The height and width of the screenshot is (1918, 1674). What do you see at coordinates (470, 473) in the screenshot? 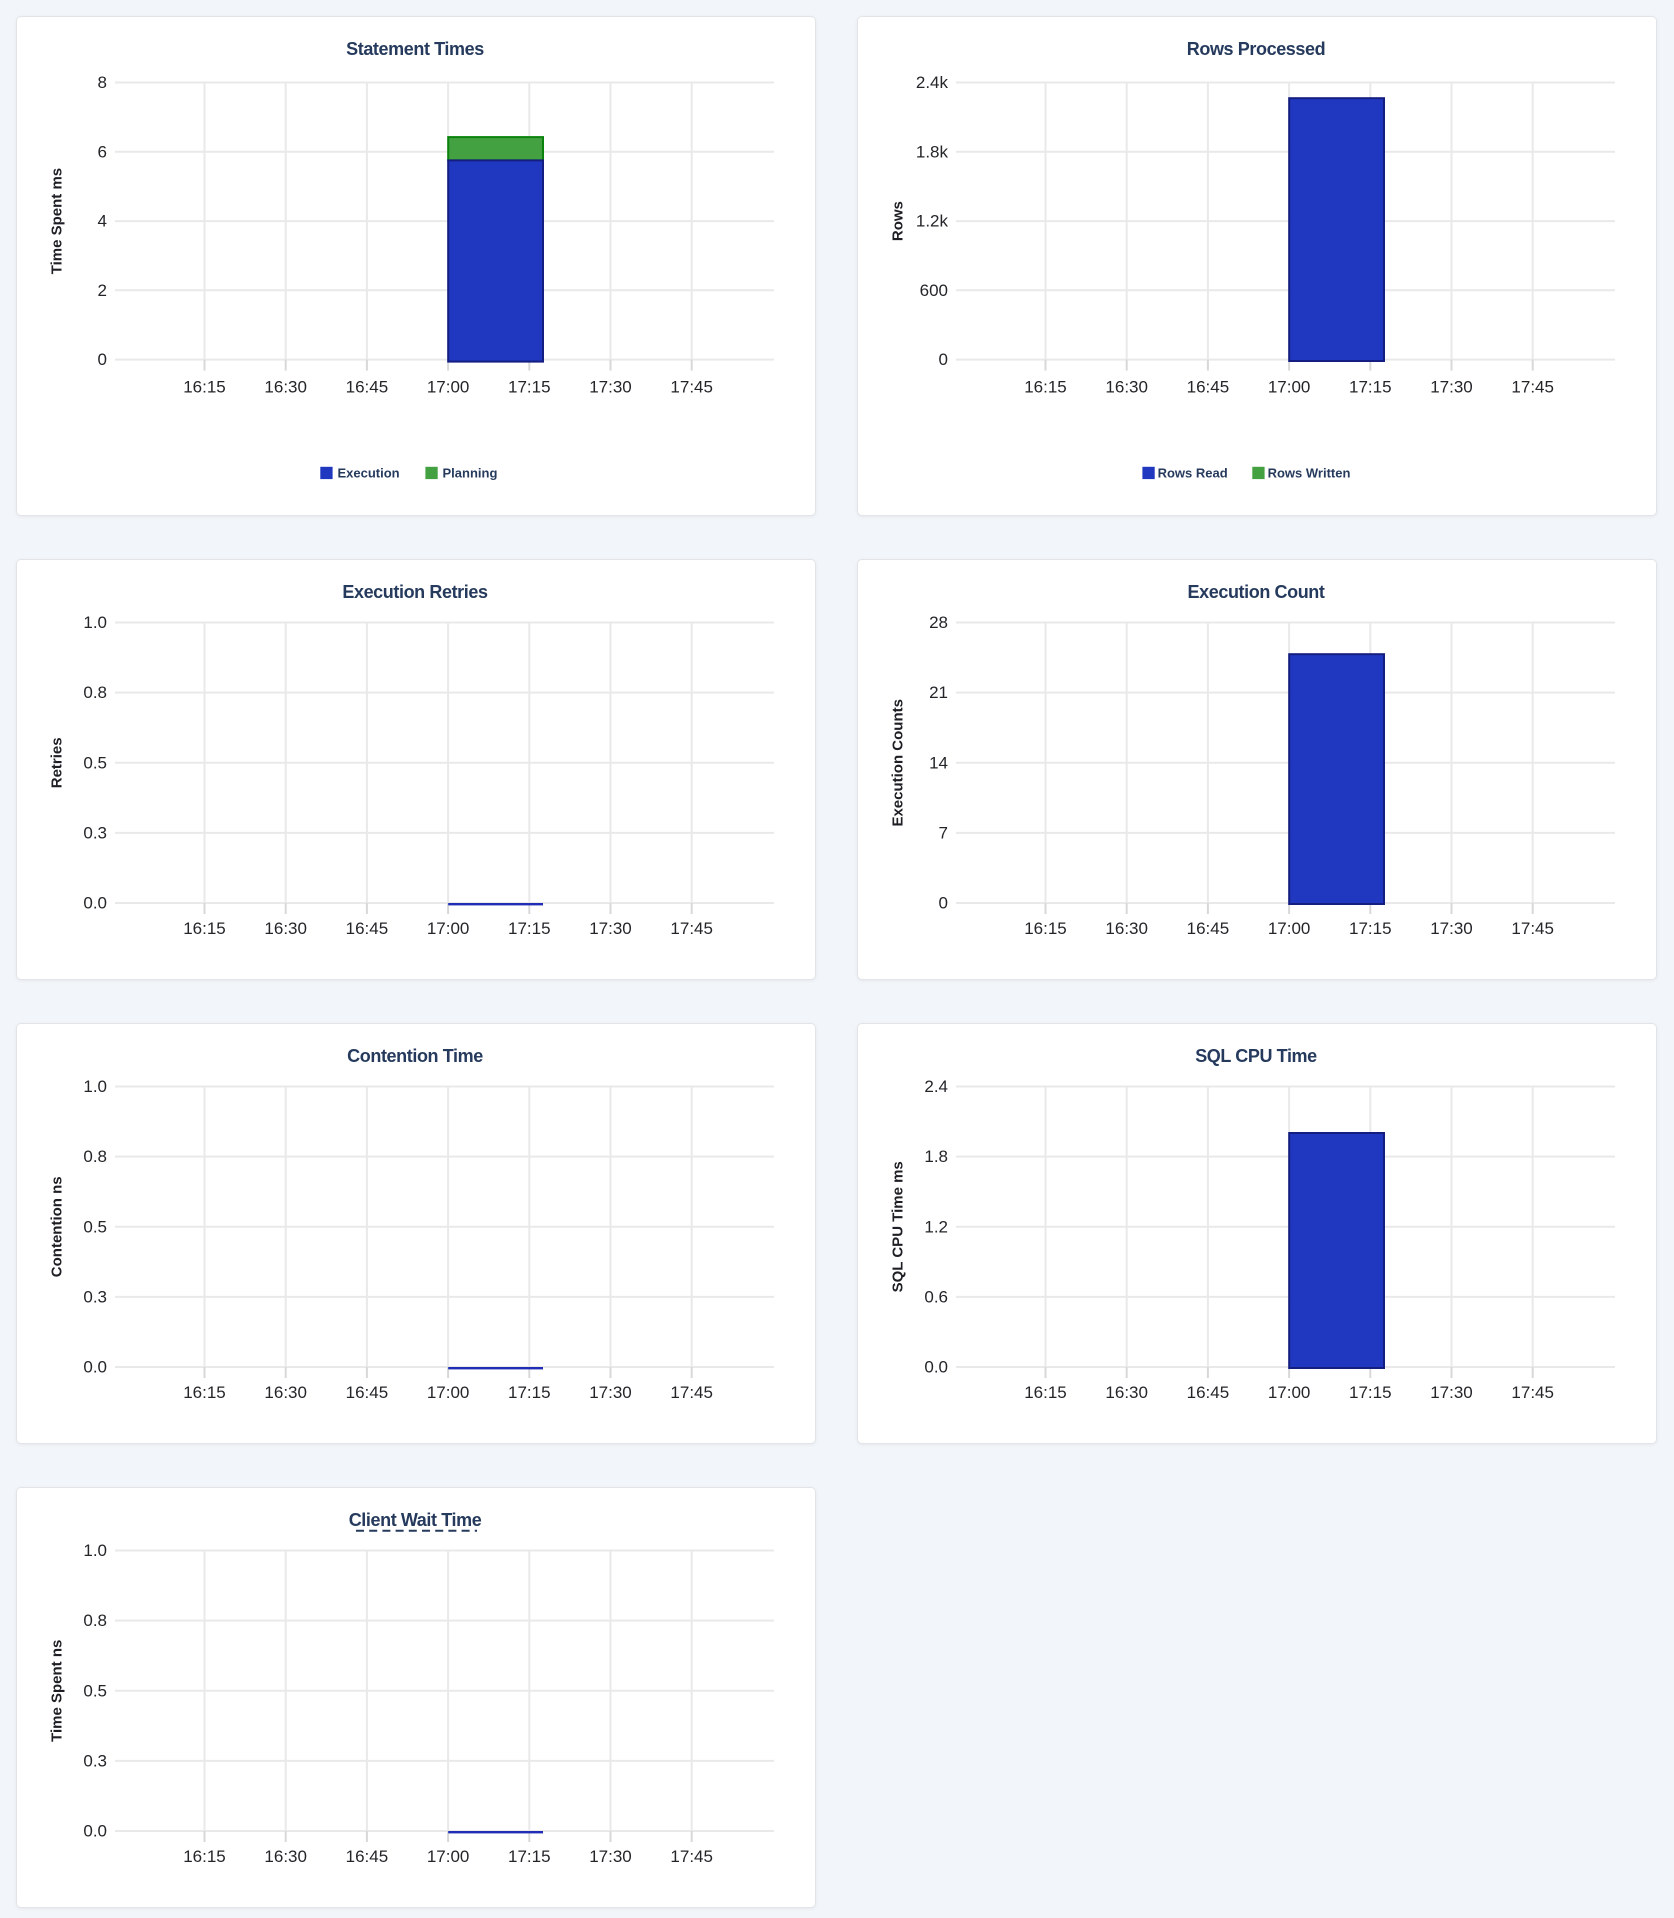
I see `svg-text: Planning` at bounding box center [470, 473].